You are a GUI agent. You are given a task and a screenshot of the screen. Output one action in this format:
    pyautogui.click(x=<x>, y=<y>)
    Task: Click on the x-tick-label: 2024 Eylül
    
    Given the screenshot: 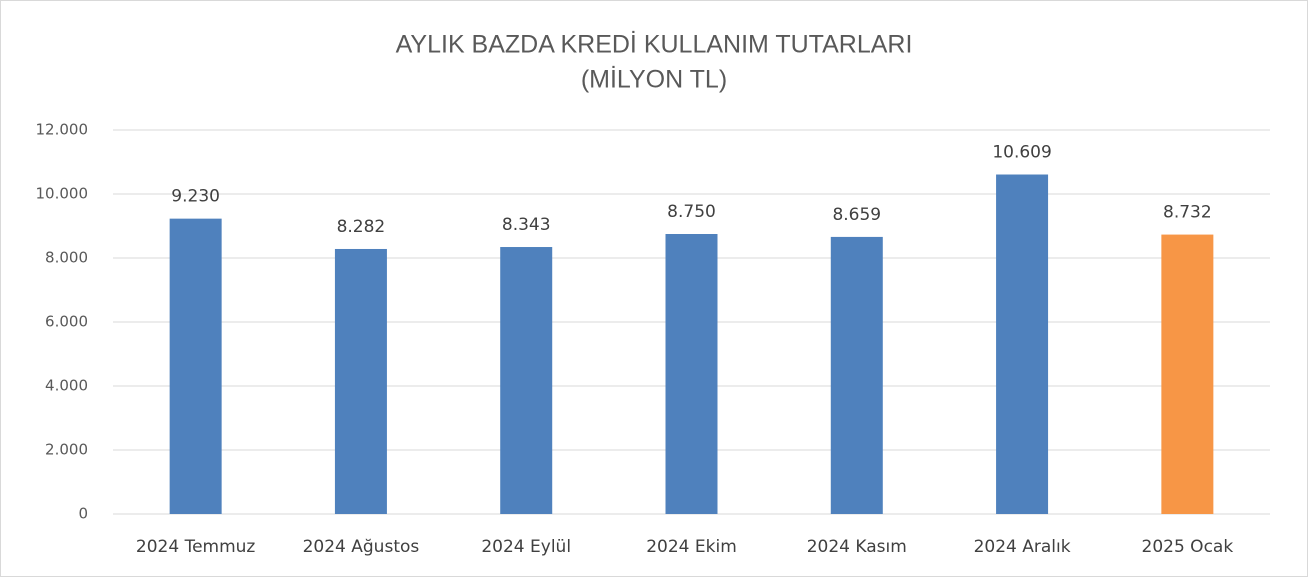 What is the action you would take?
    pyautogui.click(x=526, y=547)
    